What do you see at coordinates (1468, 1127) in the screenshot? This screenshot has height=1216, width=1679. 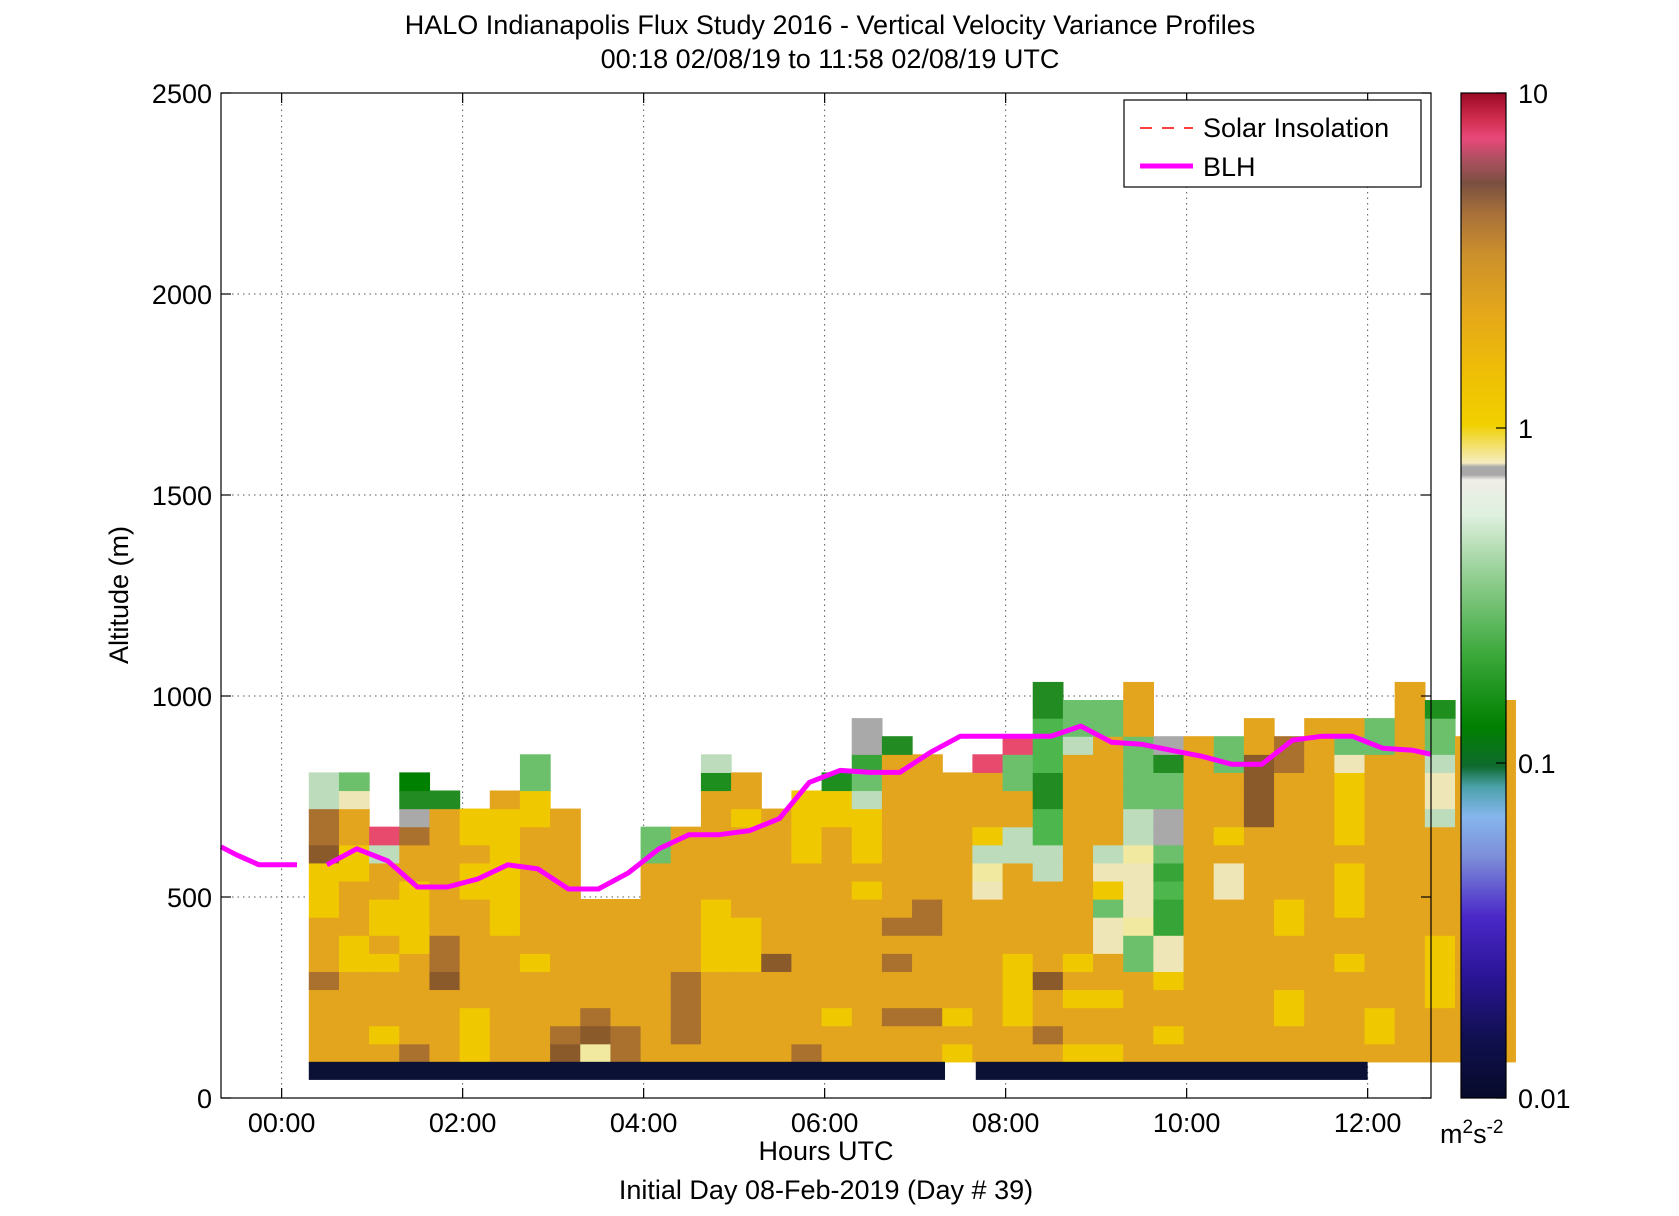 I see `colorbar-unit-sup1: 2` at bounding box center [1468, 1127].